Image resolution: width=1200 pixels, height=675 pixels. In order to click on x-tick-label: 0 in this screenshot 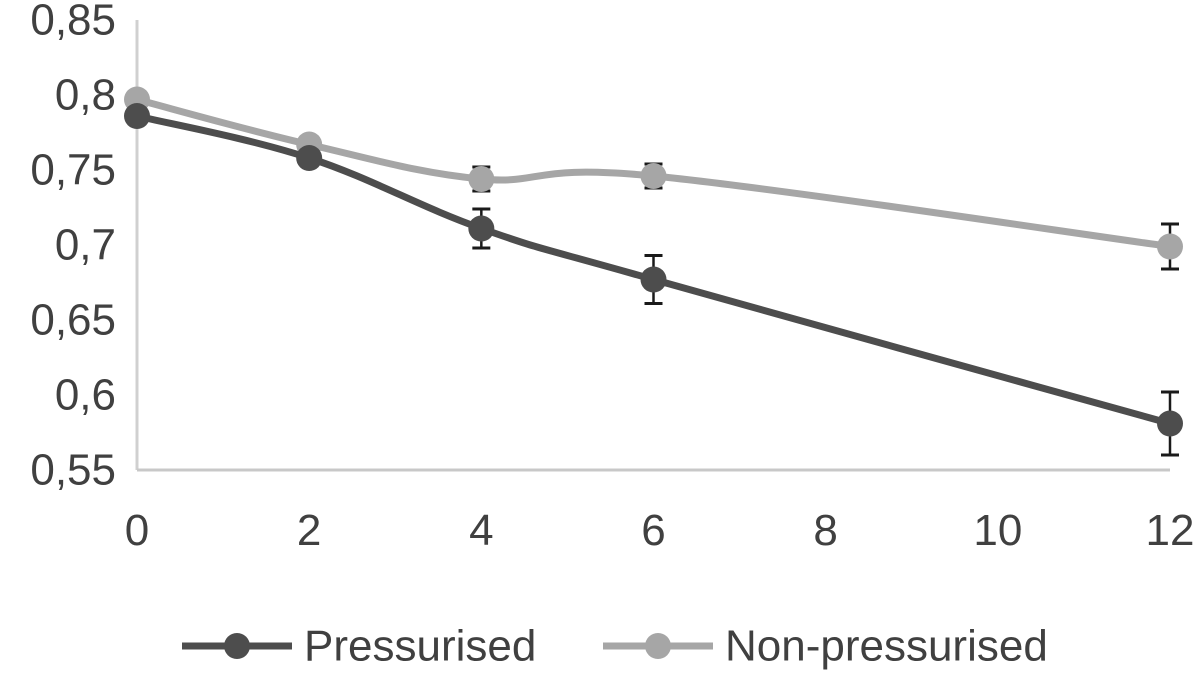, I will do `click(137, 530)`.